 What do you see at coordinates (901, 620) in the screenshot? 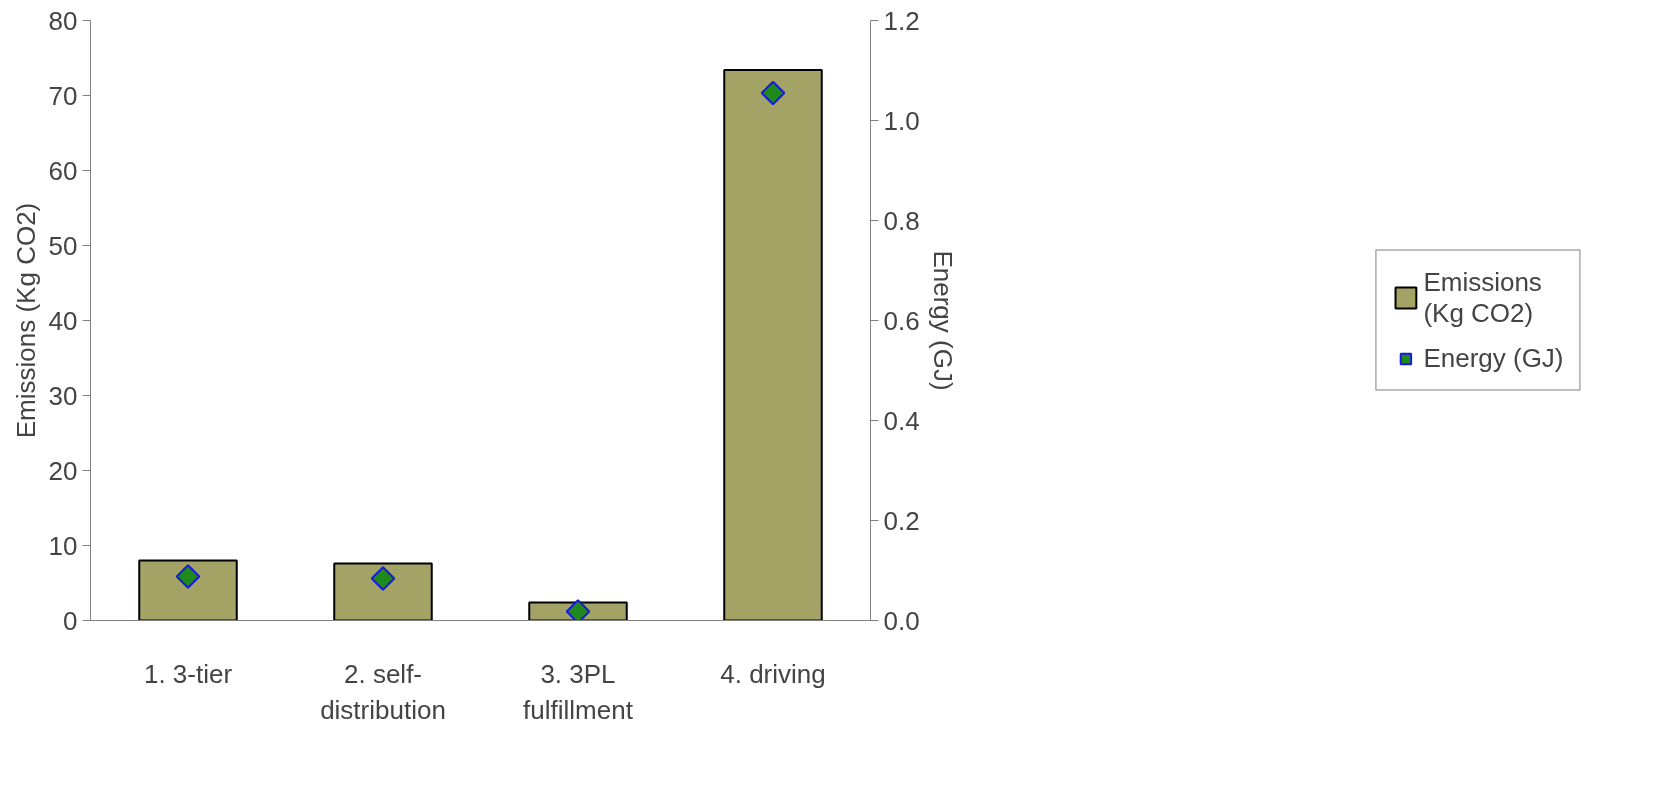
I see `y2-tick-label: 0.0` at bounding box center [901, 620].